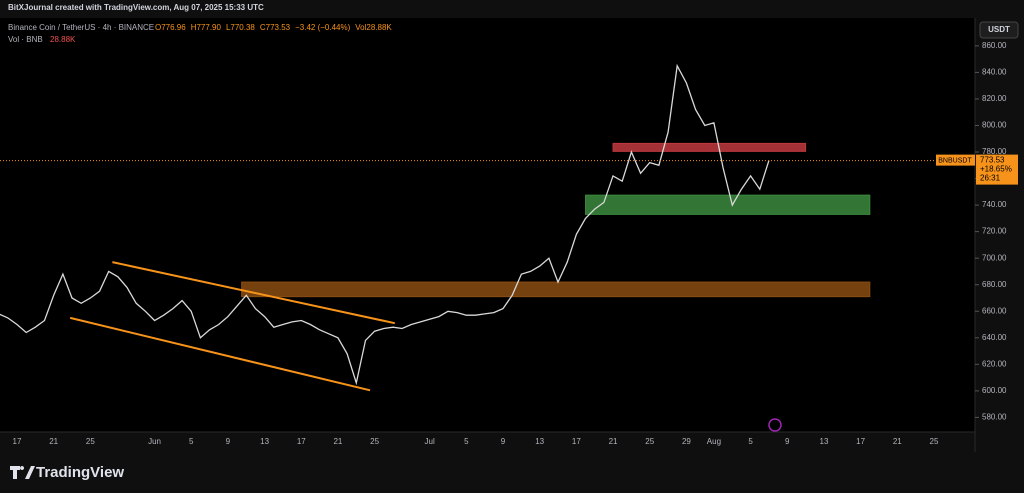  Describe the element at coordinates (714, 441) in the screenshot. I see `x-tick-label: Aug` at that location.